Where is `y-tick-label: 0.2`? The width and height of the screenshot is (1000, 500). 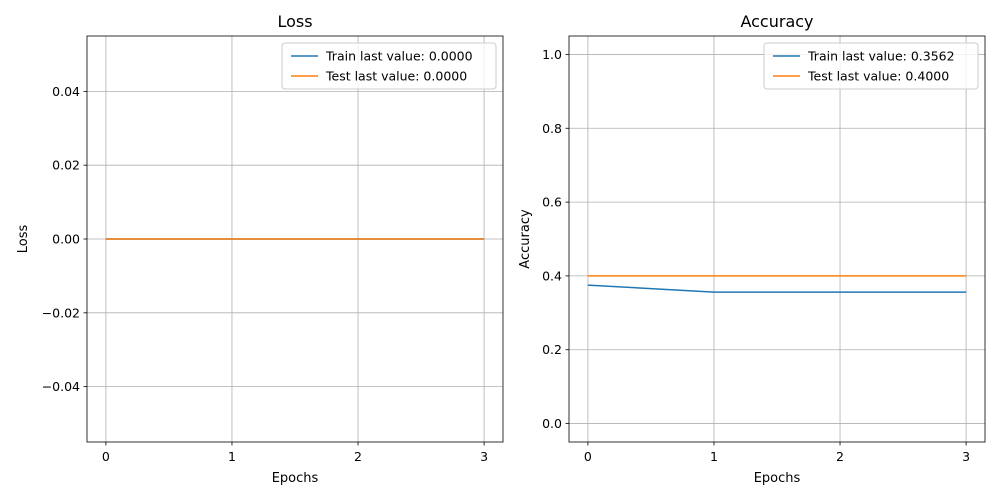 y-tick-label: 0.2 is located at coordinates (552, 349).